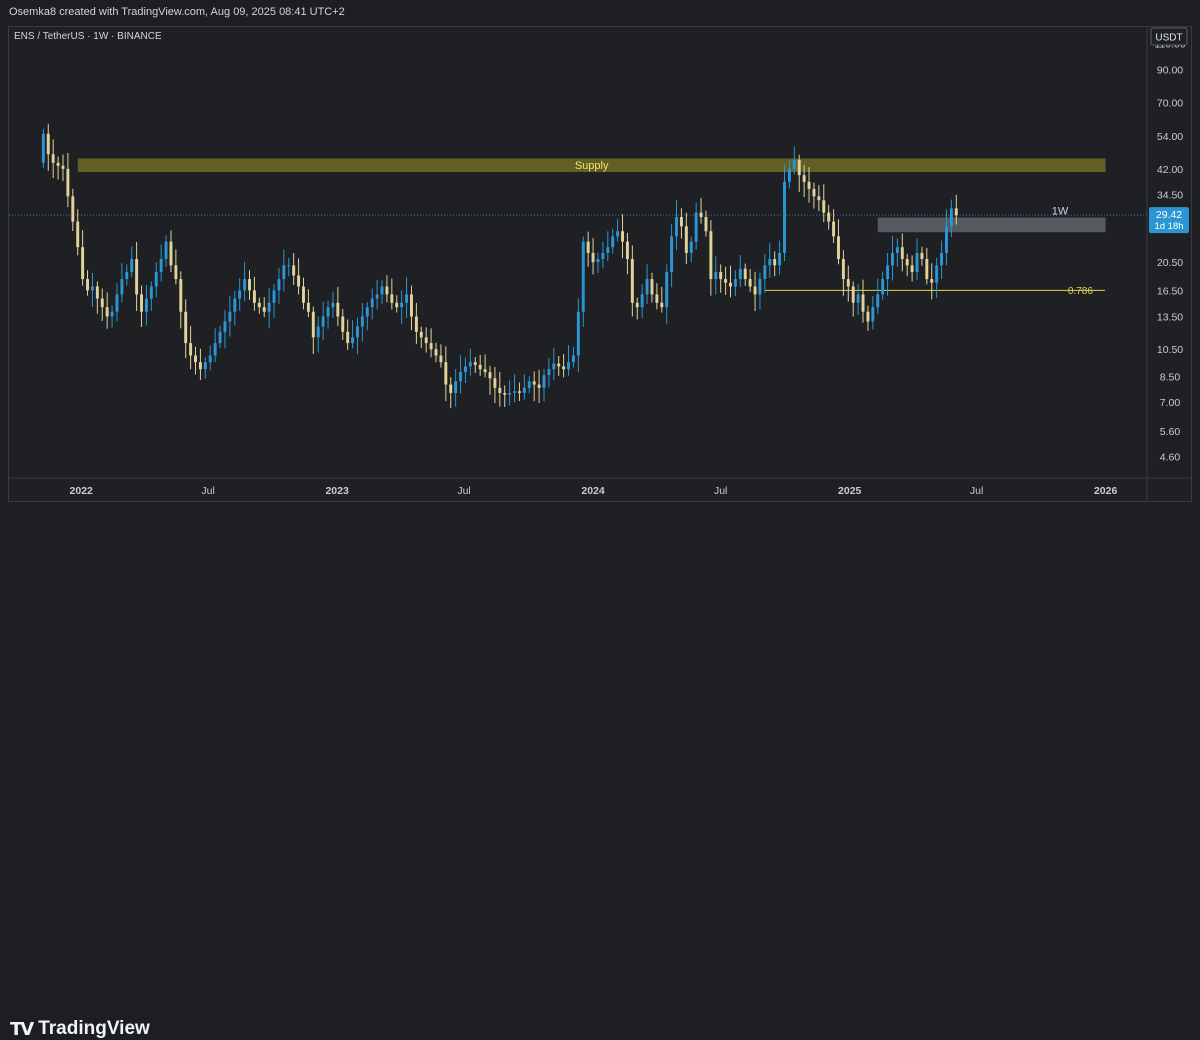 The height and width of the screenshot is (1040, 1200). Describe the element at coordinates (82, 491) in the screenshot. I see `time-tick-label: 2022` at that location.